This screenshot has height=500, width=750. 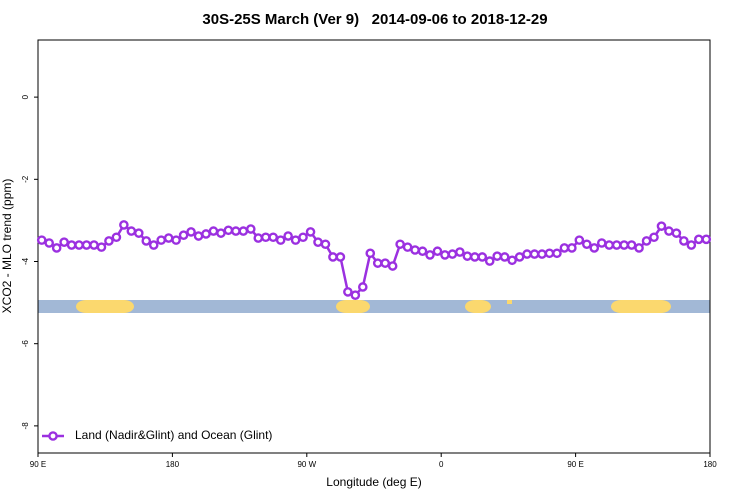 What do you see at coordinates (25, 96) in the screenshot?
I see `y-tick-label: 0` at bounding box center [25, 96].